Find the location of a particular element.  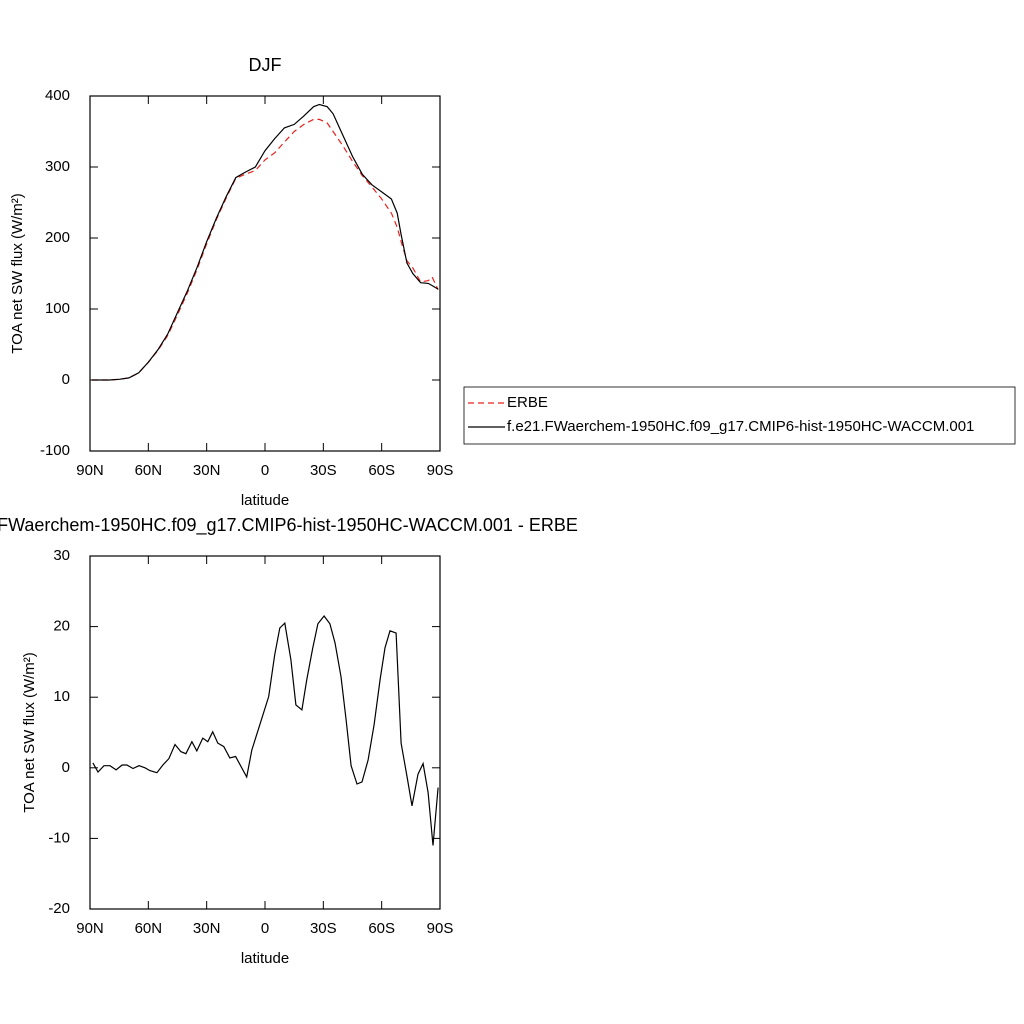

legend-label: ERBE is located at coordinates (527, 402).